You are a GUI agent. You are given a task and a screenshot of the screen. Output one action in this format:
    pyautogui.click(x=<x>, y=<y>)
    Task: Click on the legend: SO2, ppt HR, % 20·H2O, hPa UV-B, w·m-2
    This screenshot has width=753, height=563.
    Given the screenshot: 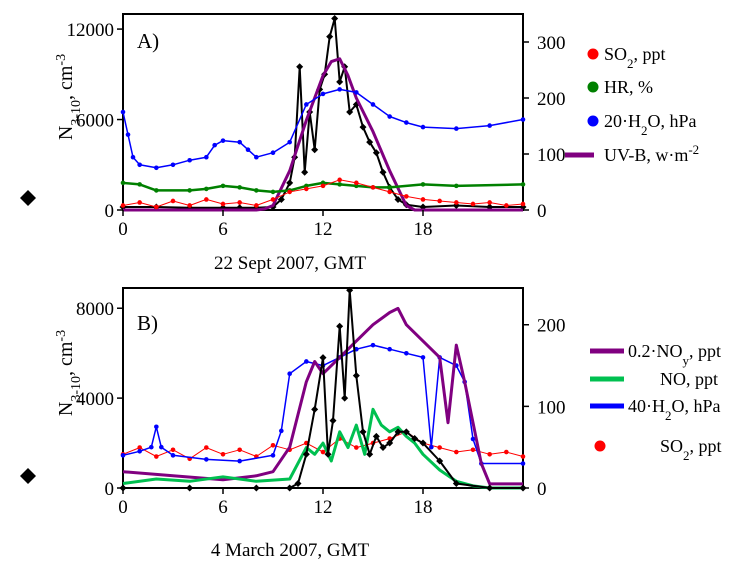 What is the action you would take?
    pyautogui.click(x=632, y=104)
    